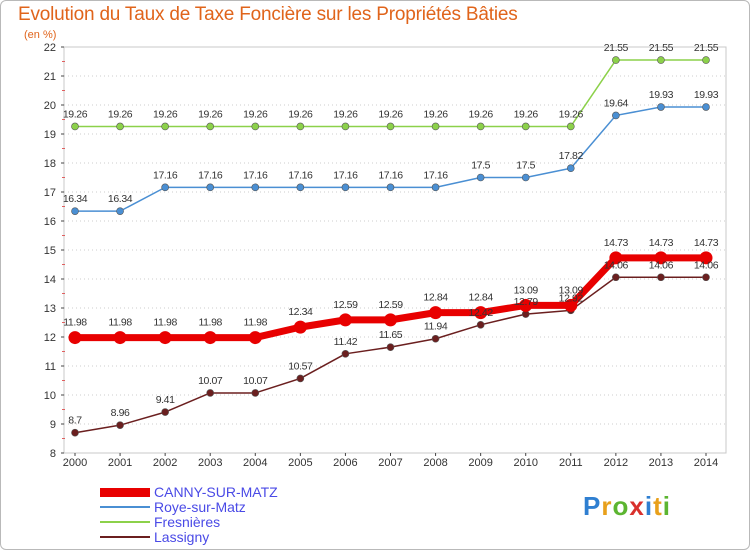  I want to click on x-tick-label: 2011, so click(571, 463).